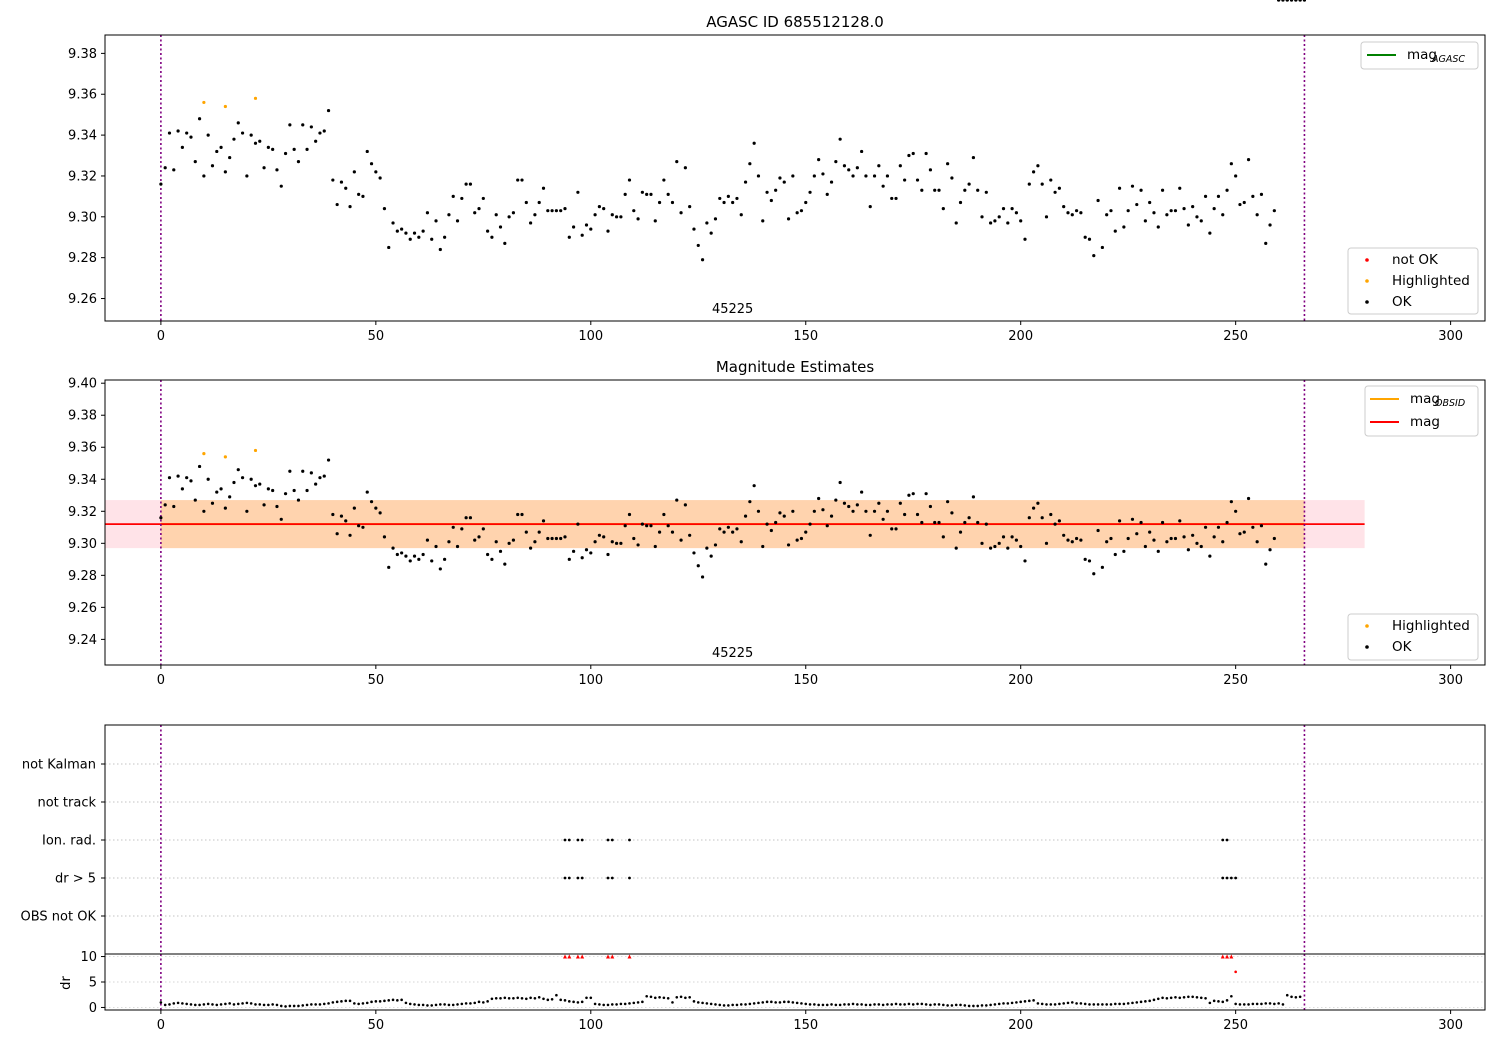 Image resolution: width=1500 pixels, height=1050 pixels. What do you see at coordinates (82, 299) in the screenshot?
I see `y-tick-label: 9.26` at bounding box center [82, 299].